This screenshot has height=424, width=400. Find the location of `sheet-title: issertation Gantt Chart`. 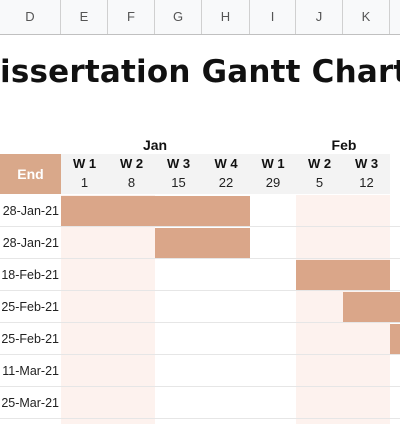

sheet-title: issertation Gantt Chart is located at coordinates (200, 72).